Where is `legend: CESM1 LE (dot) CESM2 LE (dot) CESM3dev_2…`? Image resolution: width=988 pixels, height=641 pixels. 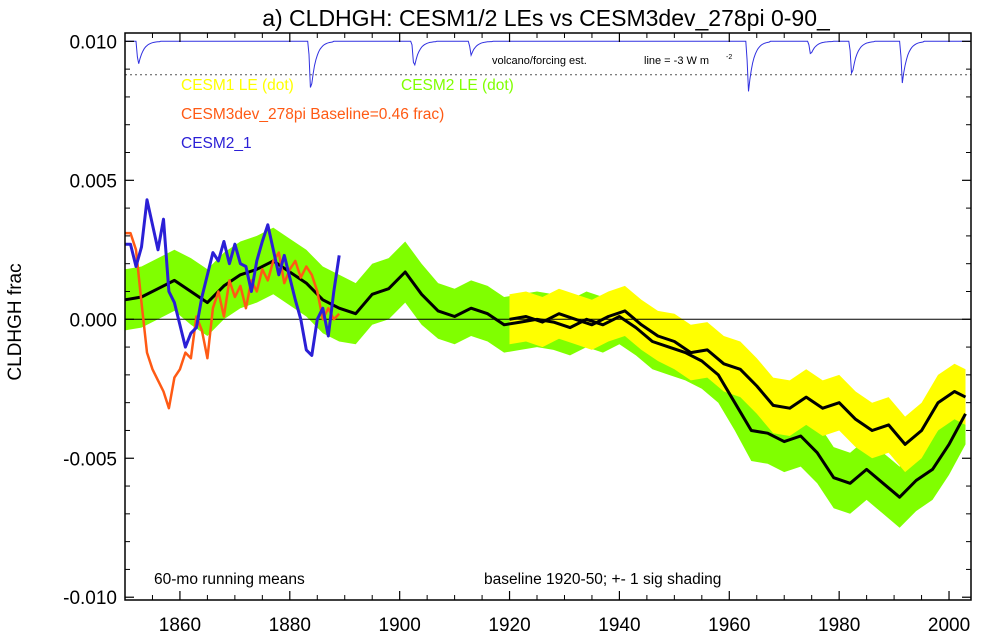
legend: CESM1 LE (dot) CESM2 LE (dot) CESM3dev_2… is located at coordinates (347, 114).